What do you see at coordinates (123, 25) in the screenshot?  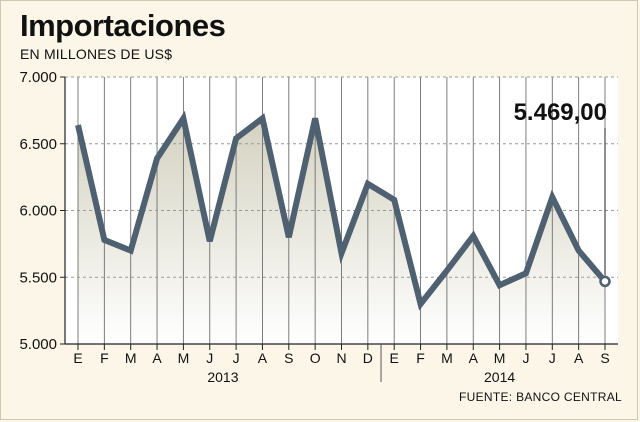 I see `chart-title: Importaciones` at bounding box center [123, 25].